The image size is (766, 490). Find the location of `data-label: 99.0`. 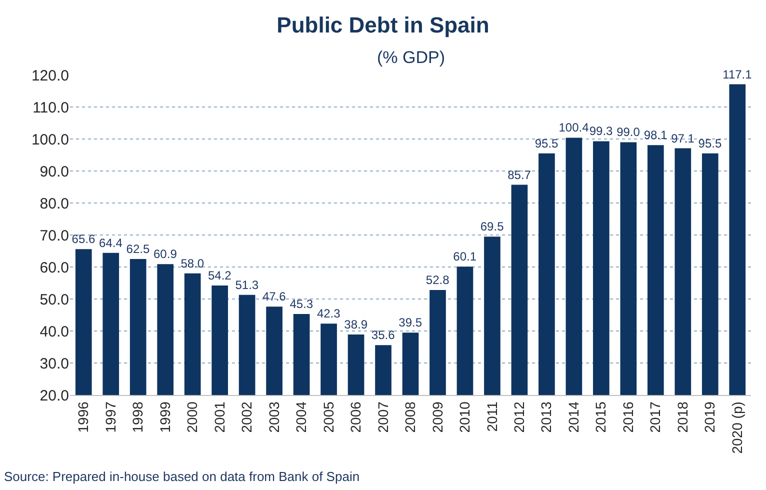

data-label: 99.0 is located at coordinates (628, 132).